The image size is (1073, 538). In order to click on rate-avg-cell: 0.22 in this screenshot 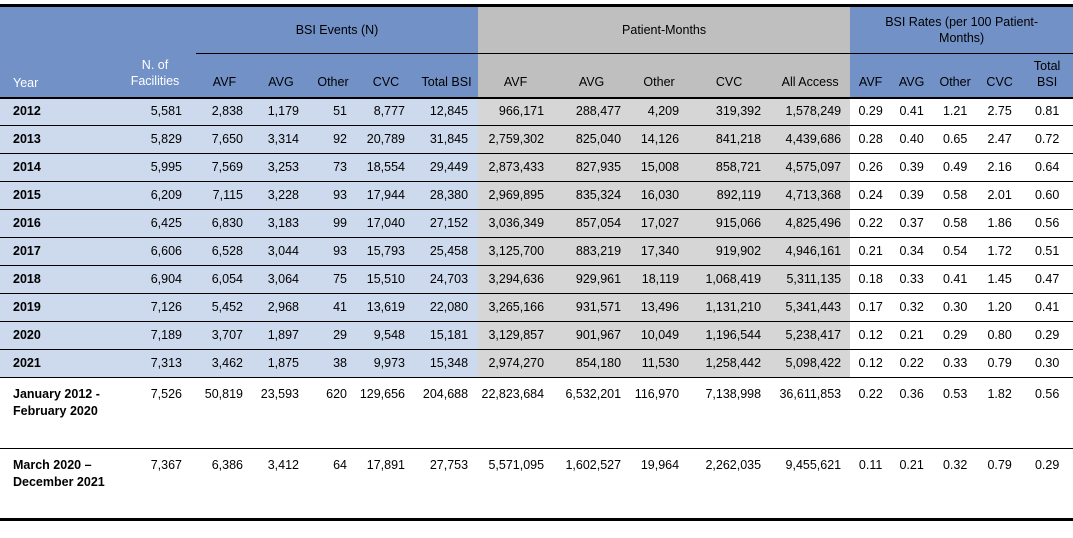, I will do `click(912, 363)`.